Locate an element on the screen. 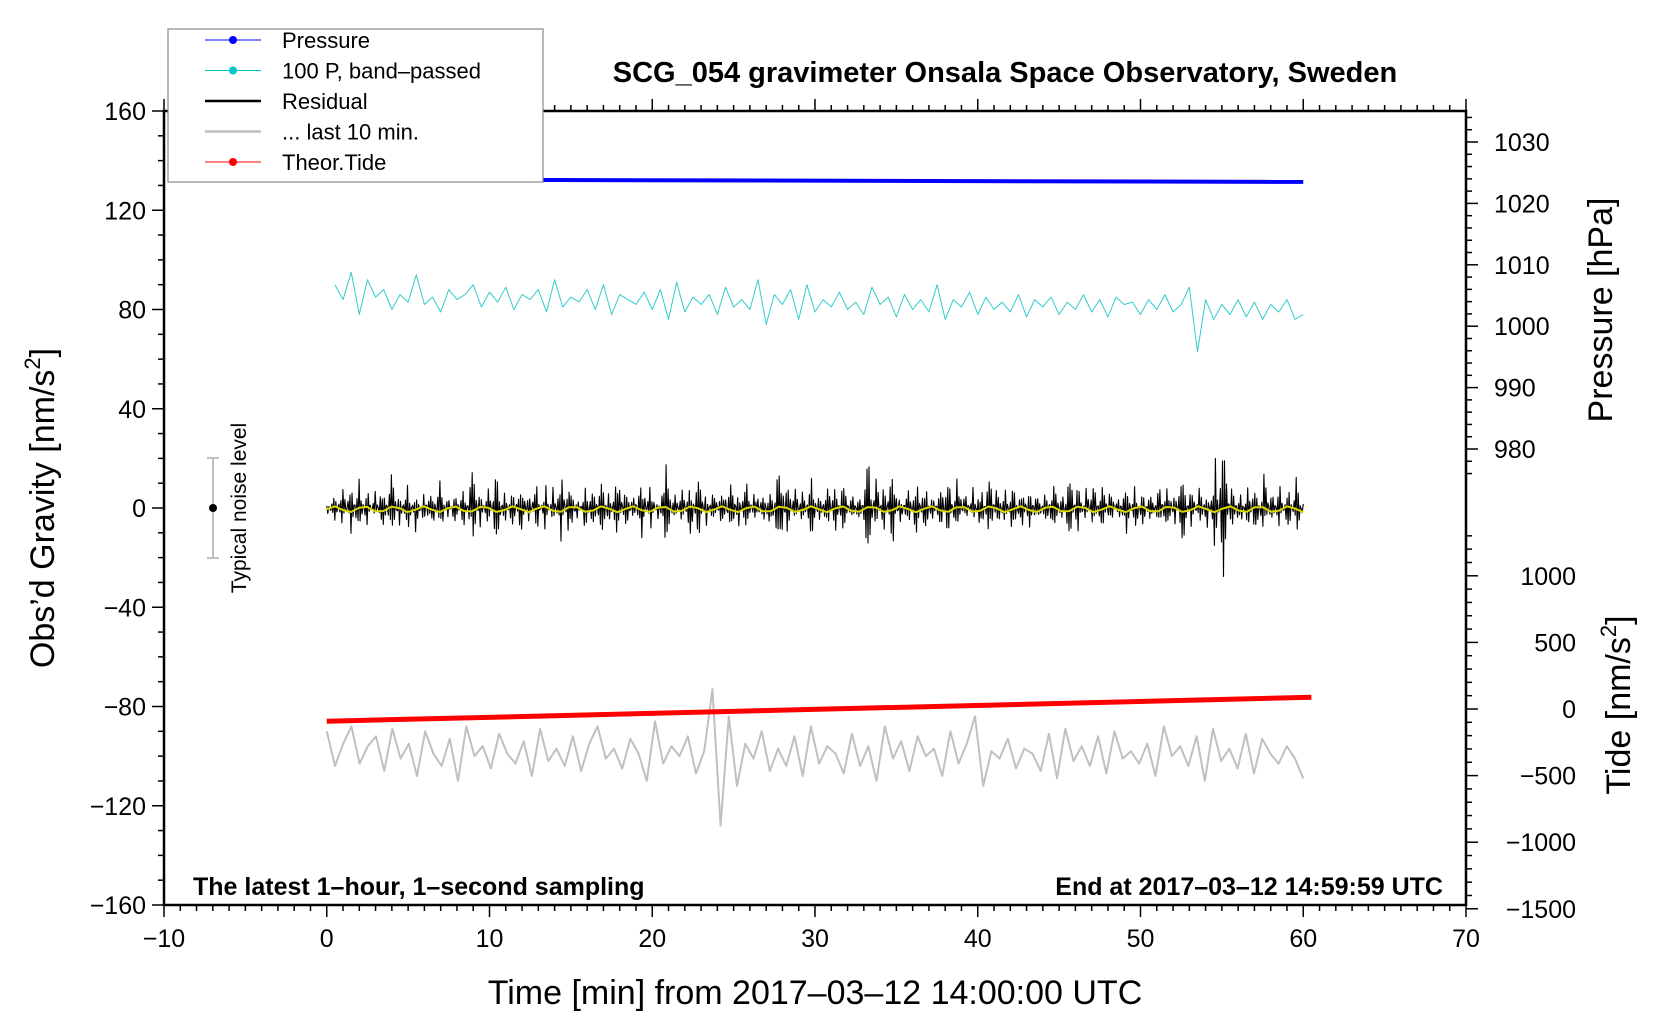 The height and width of the screenshot is (1020, 1660). legend-box is located at coordinates (355, 105).